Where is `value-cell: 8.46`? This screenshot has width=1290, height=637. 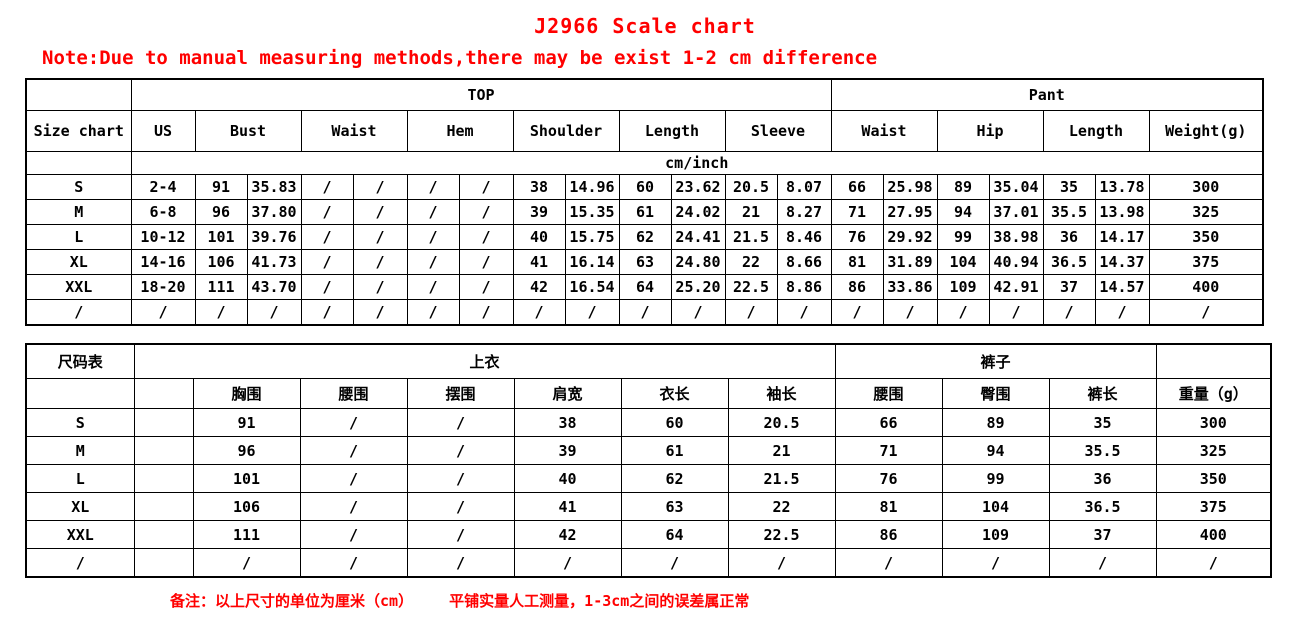 value-cell: 8.46 is located at coordinates (804, 237).